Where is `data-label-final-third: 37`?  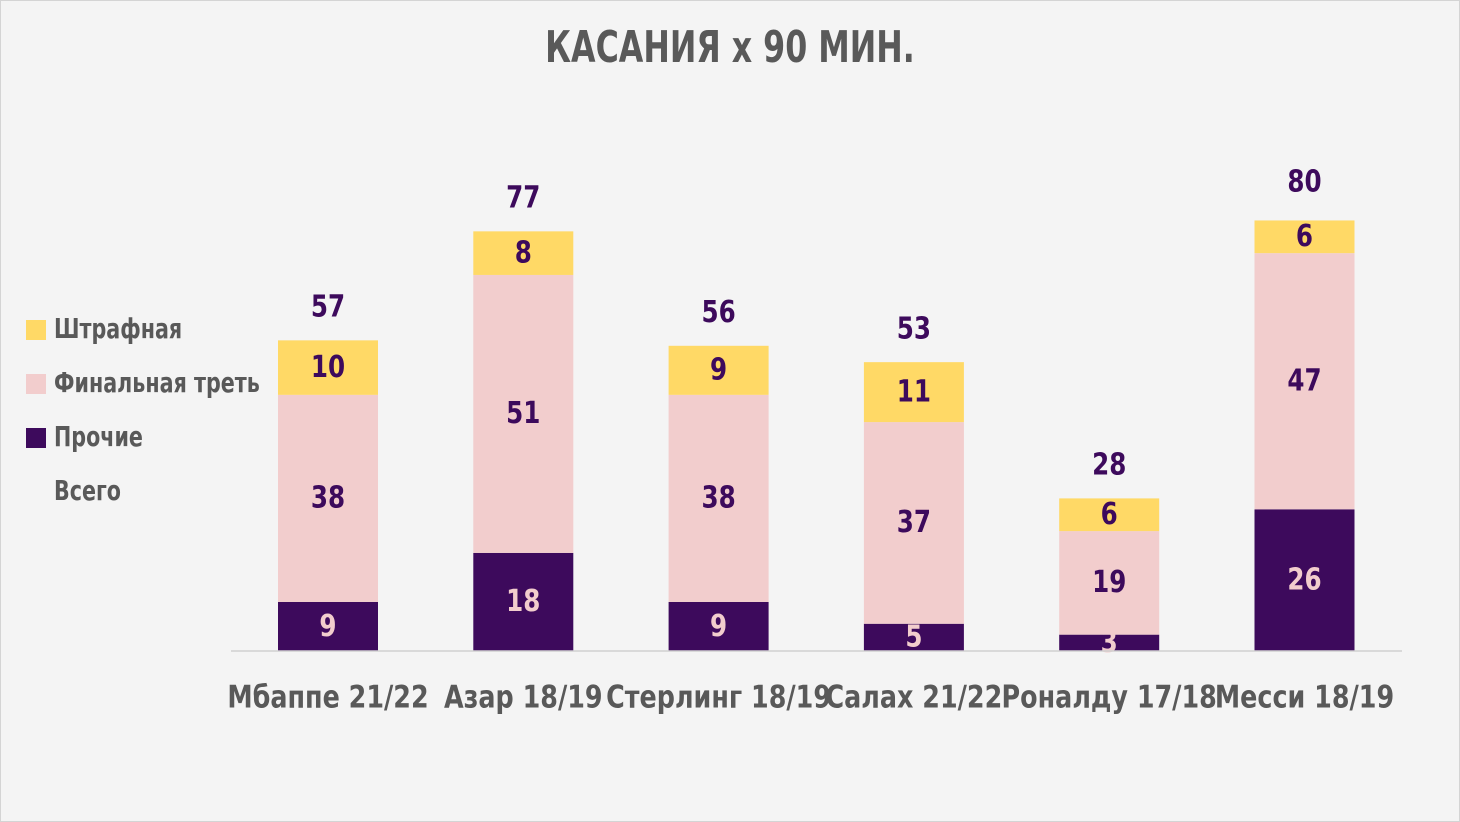 data-label-final-third: 37 is located at coordinates (914, 523).